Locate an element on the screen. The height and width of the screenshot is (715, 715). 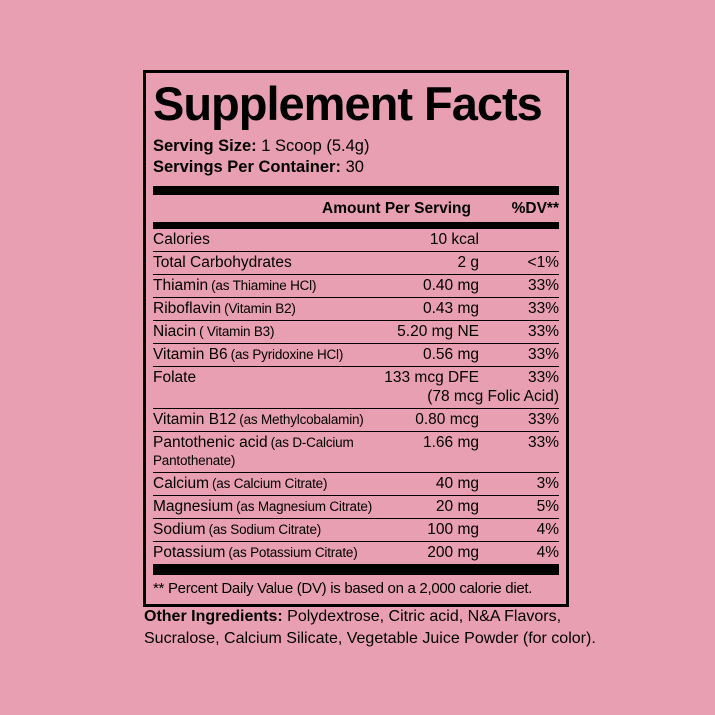
nutrient-name: Magnesium is located at coordinates (193, 506).